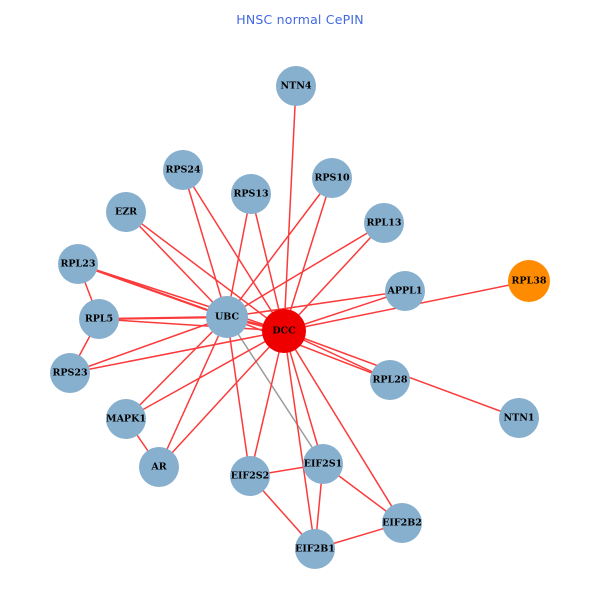  I want to click on graph-node-rpl5: RPL5, so click(99, 319).